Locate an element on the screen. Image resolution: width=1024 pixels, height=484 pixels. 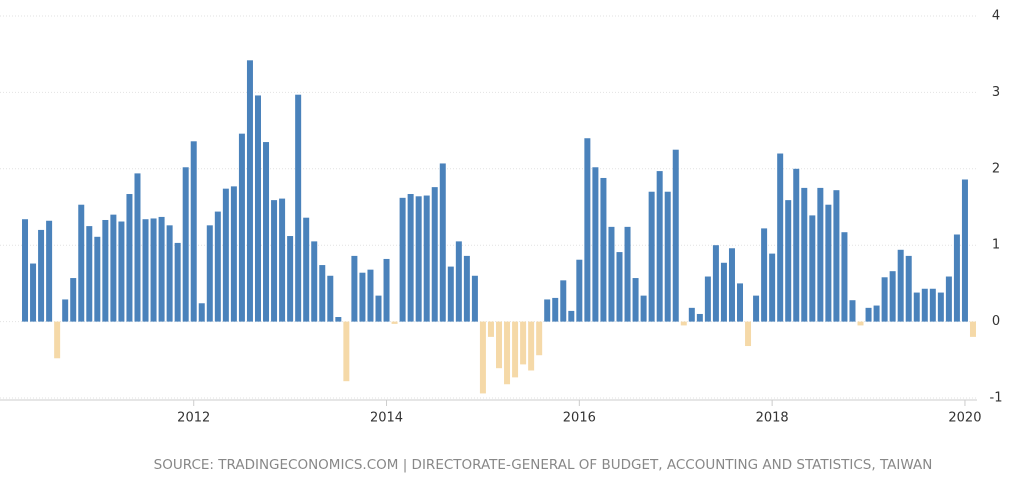
y-tick-label: 1 is located at coordinates (996, 245).